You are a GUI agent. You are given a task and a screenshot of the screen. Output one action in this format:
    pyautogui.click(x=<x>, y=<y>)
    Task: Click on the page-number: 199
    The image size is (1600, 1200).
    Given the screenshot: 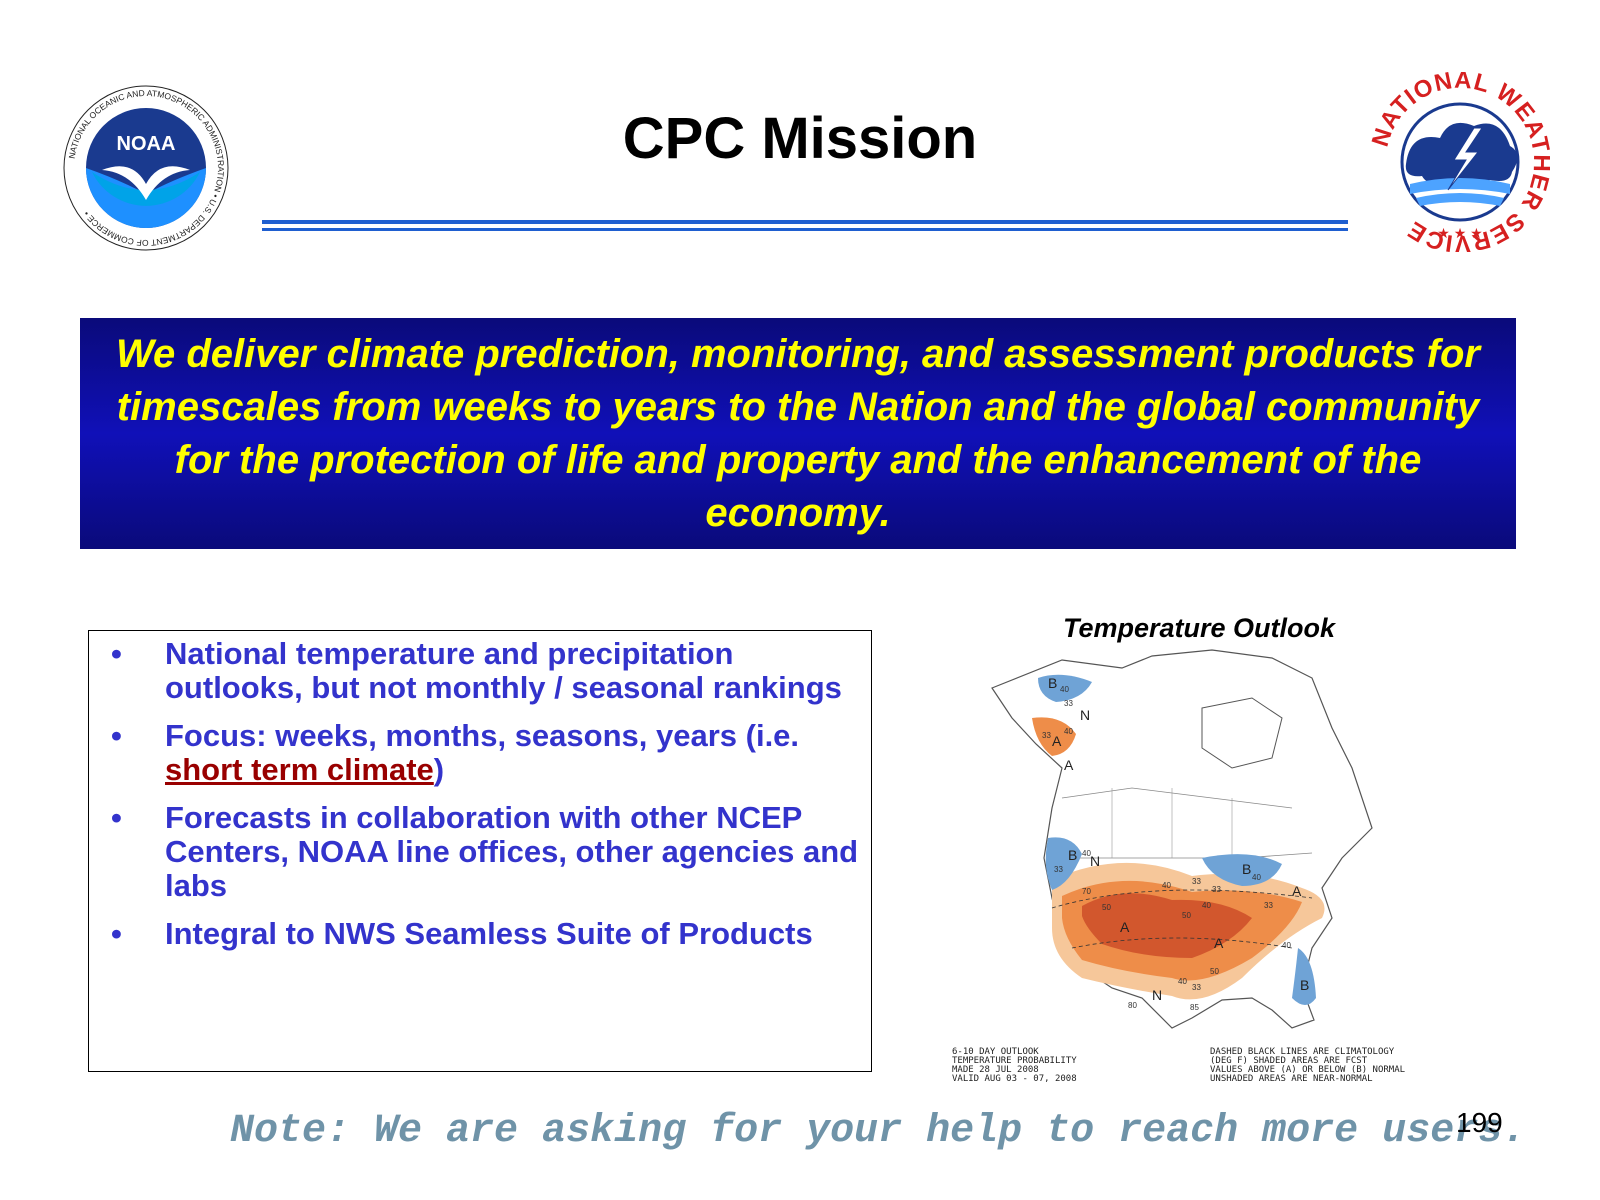 What is the action you would take?
    pyautogui.click(x=1479, y=1122)
    